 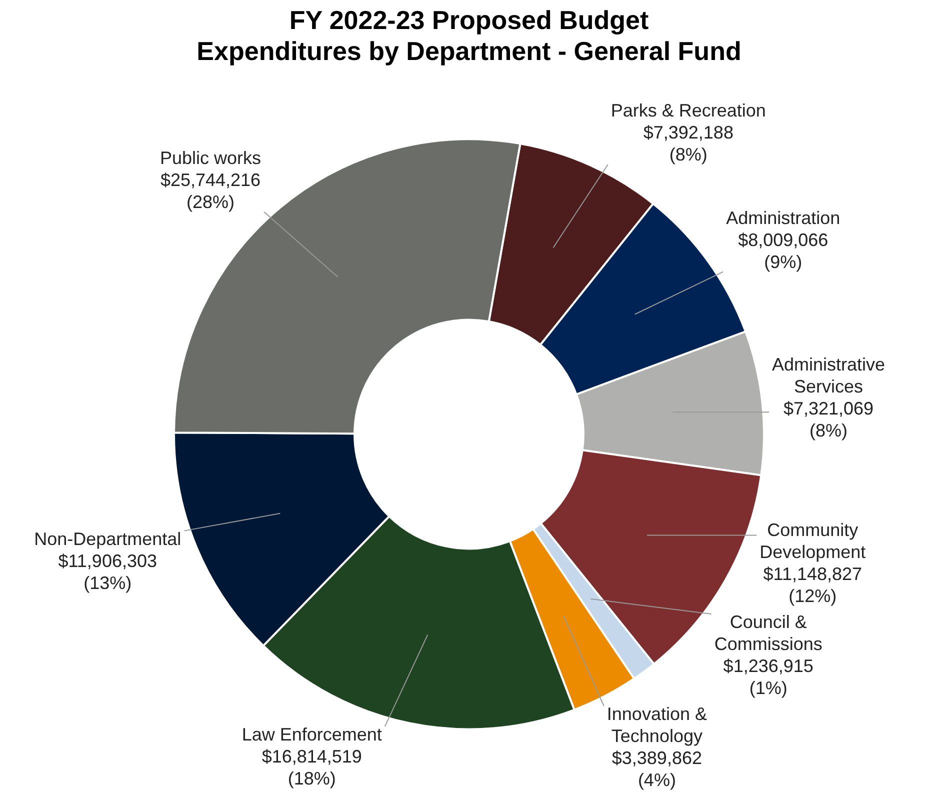 I want to click on data-label: $1,236,915 (1%), so click(x=768, y=677).